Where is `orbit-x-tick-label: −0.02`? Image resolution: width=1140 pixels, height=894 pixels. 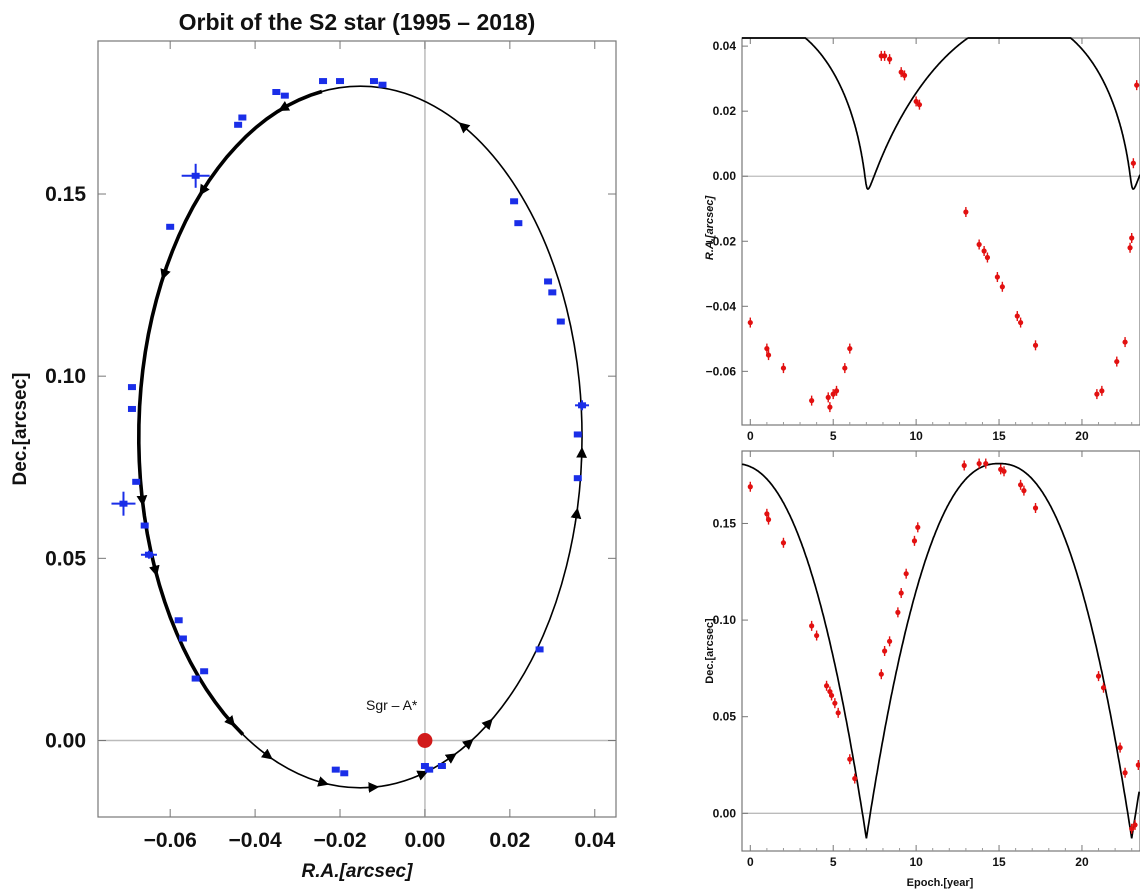
orbit-x-tick-label: −0.02 is located at coordinates (339, 840).